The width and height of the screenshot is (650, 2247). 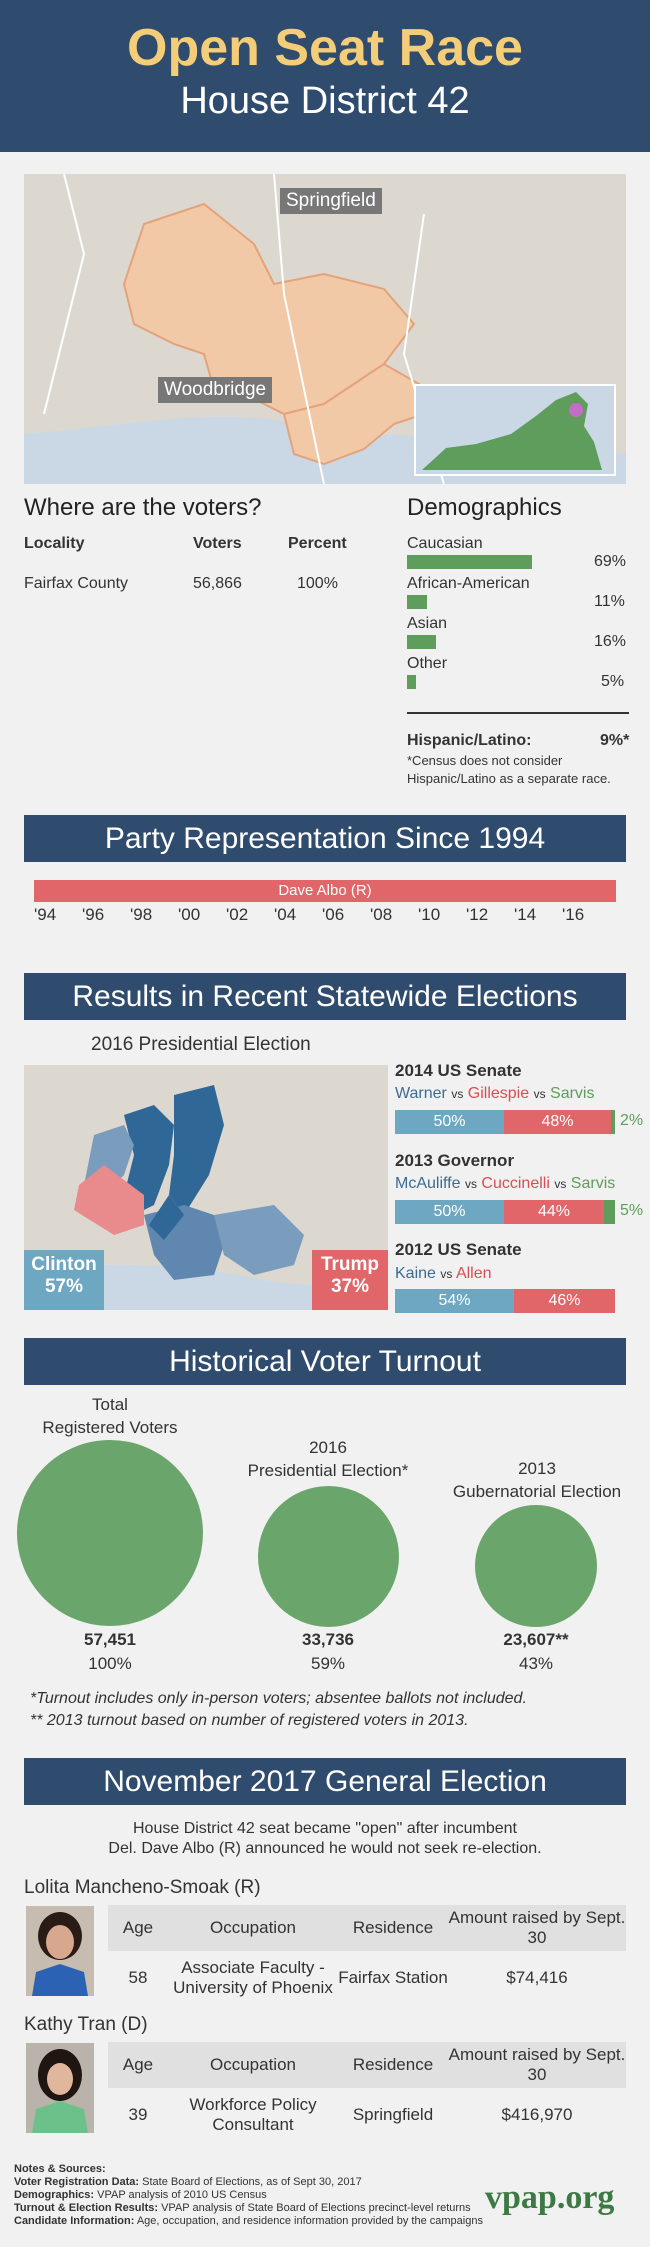 I want to click on demo-label-asian: Asian, so click(x=427, y=623).